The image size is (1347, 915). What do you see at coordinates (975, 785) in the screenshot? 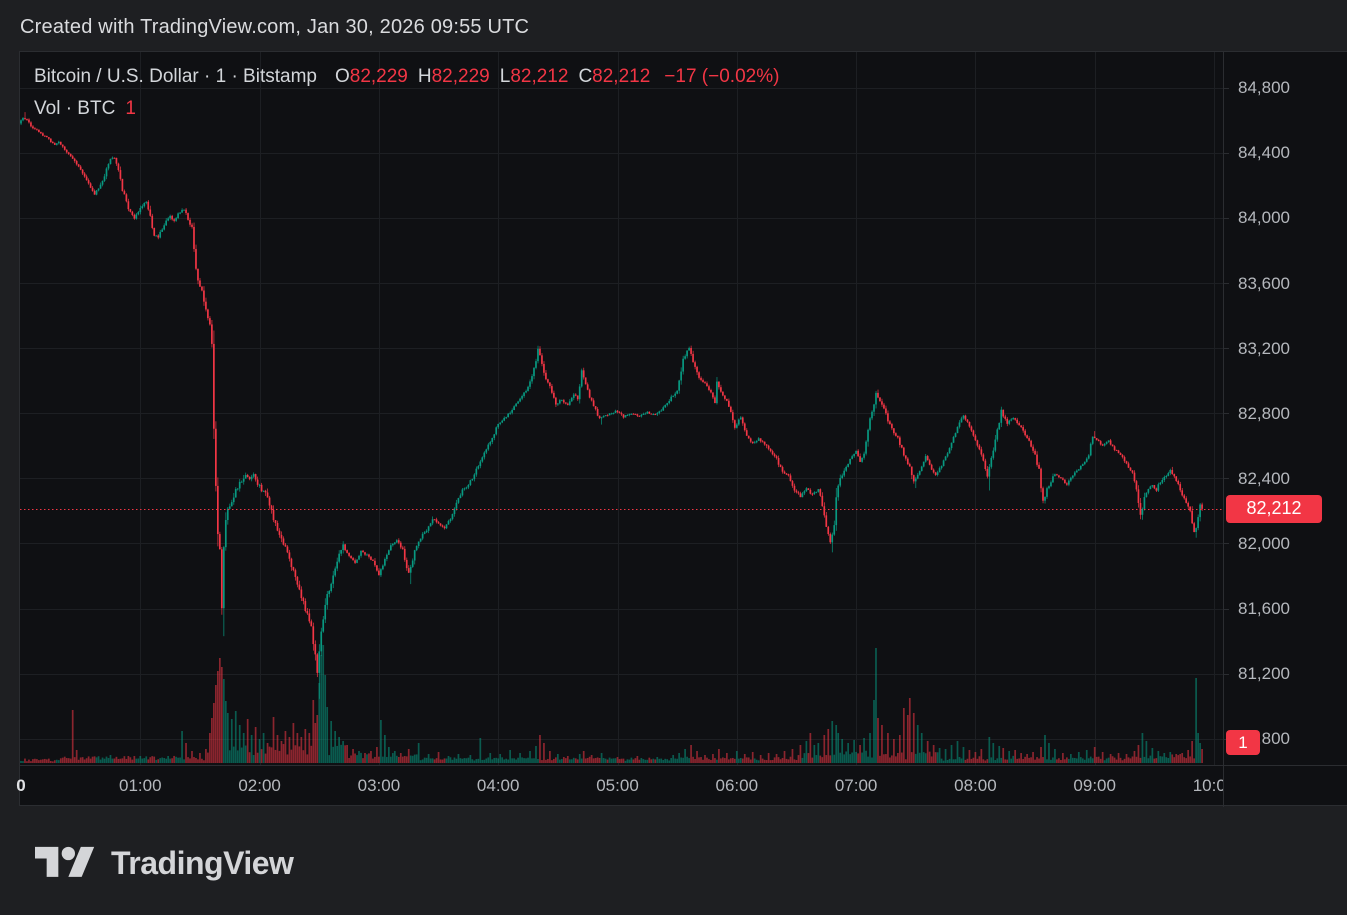
I see `time-axis-label: 08:00` at bounding box center [975, 785].